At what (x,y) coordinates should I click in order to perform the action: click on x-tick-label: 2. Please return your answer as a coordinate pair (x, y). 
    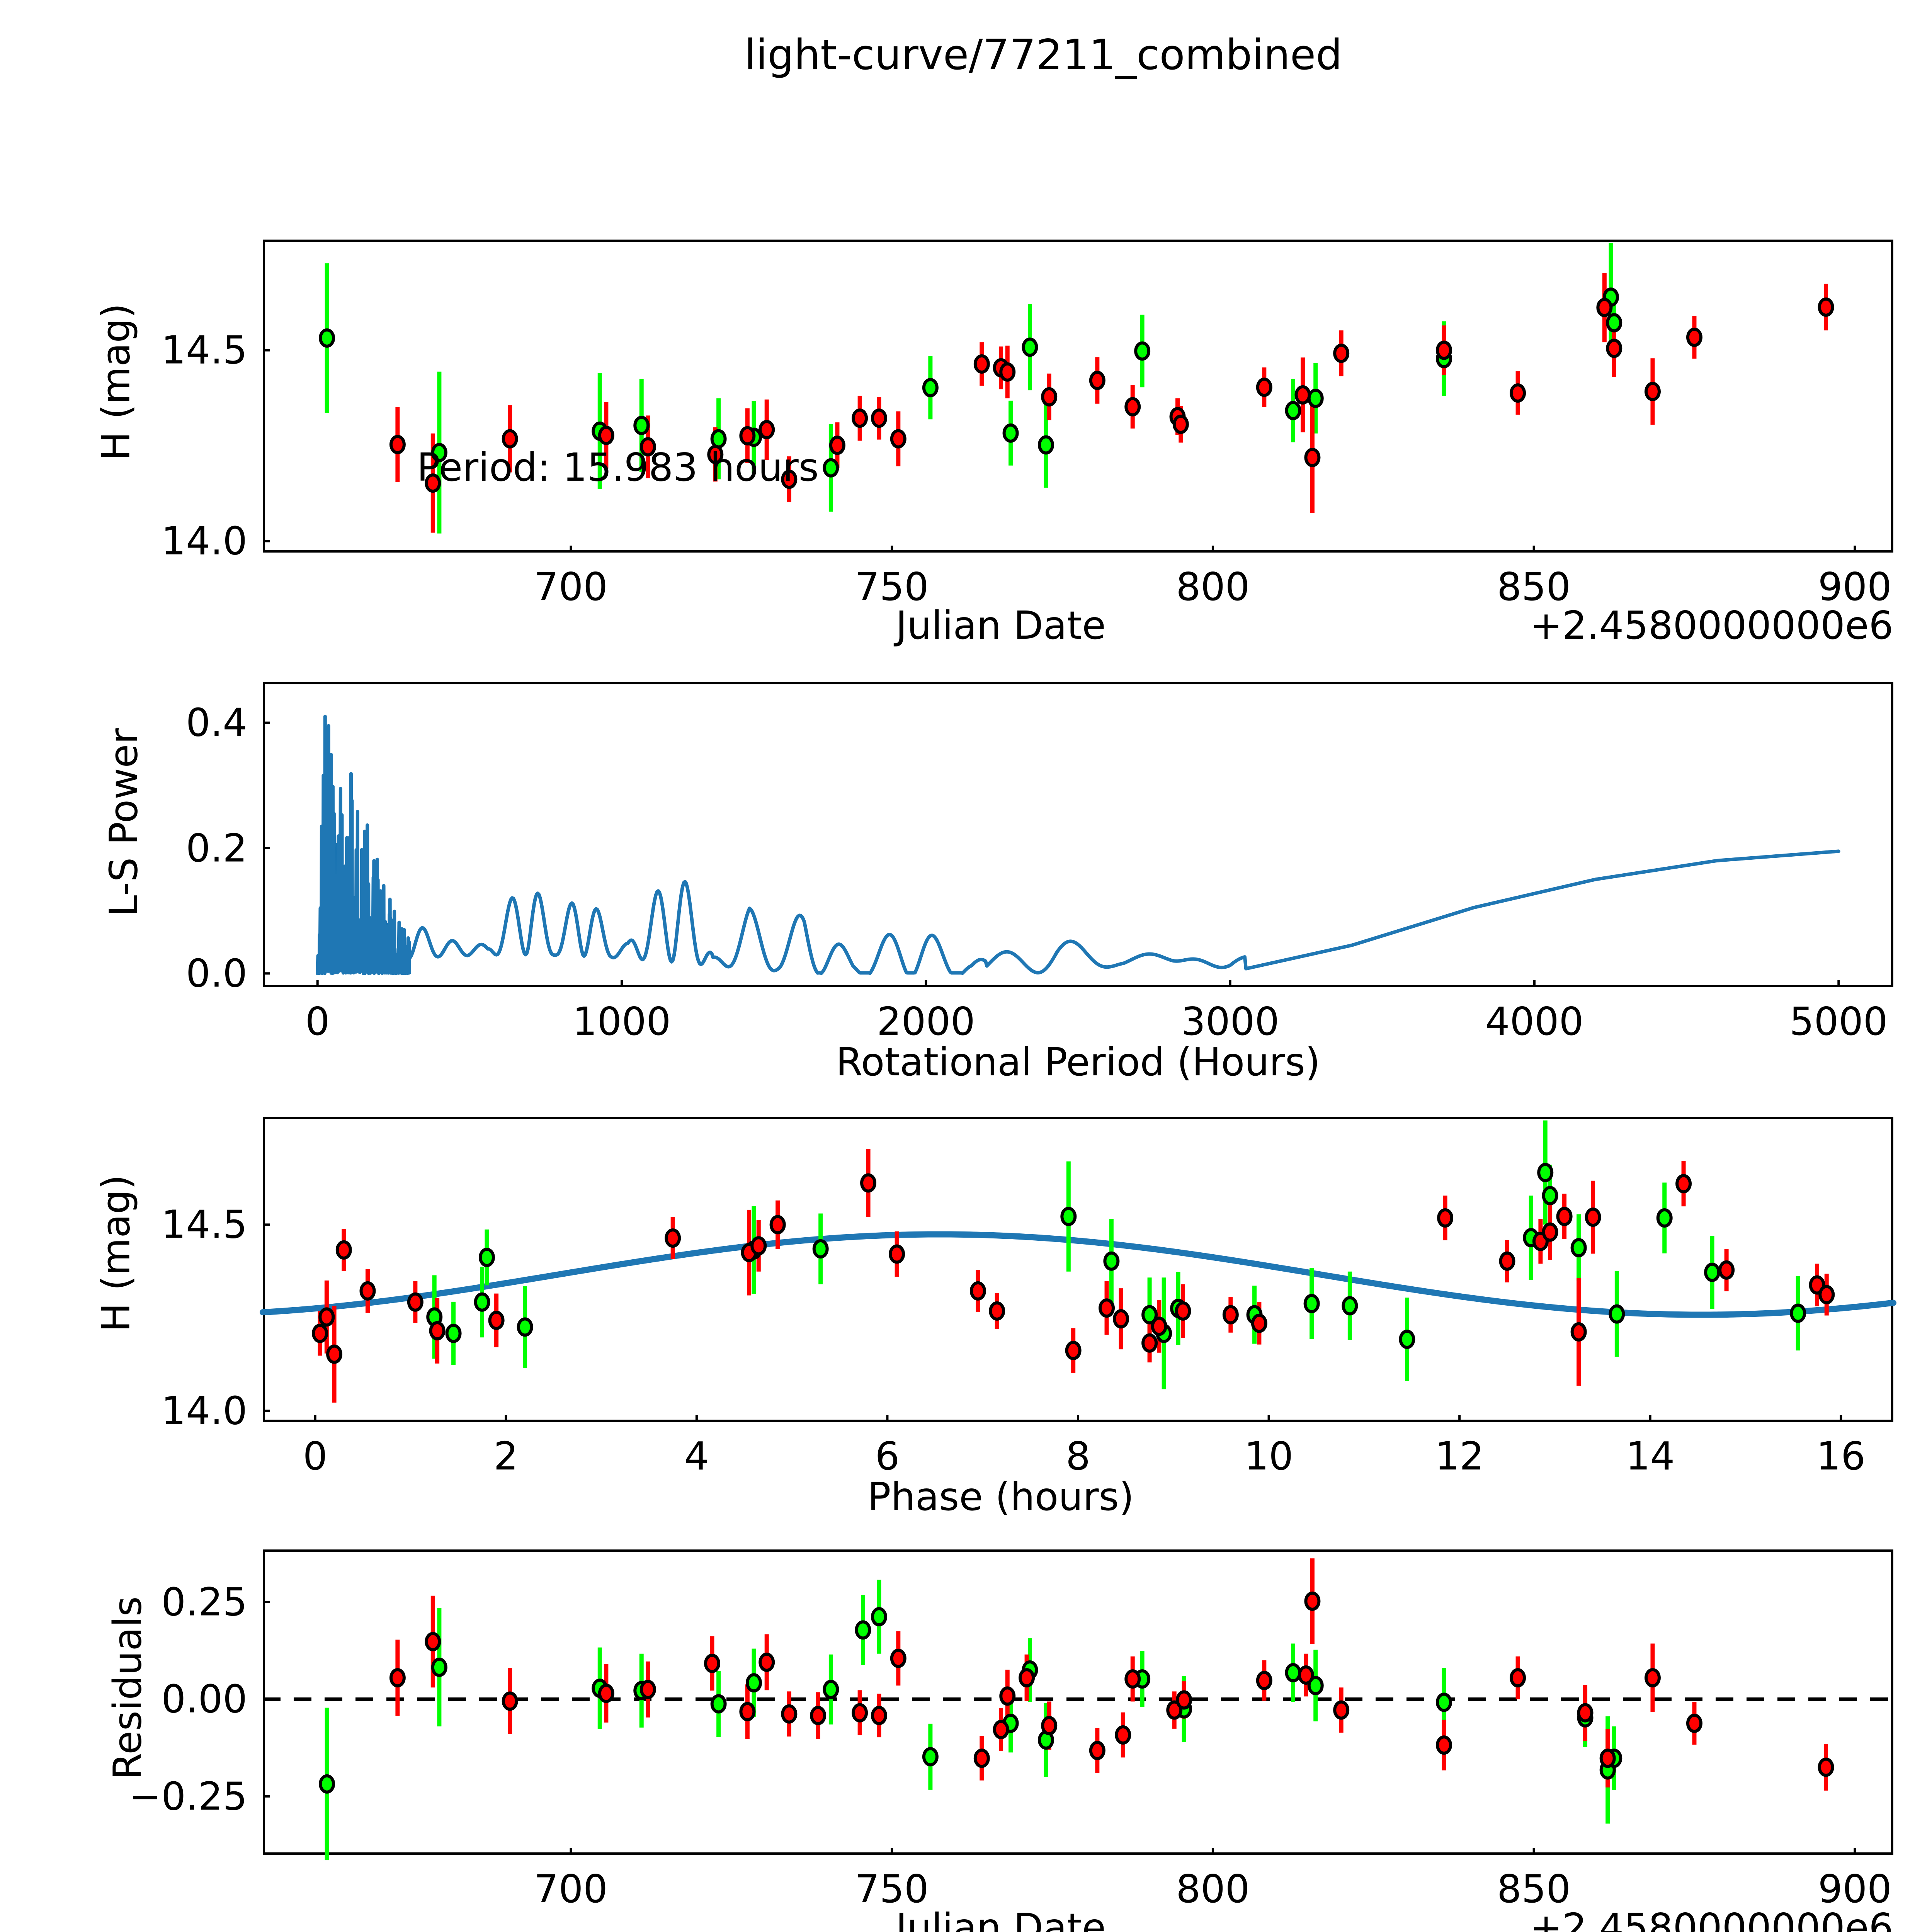
    Looking at the image, I should click on (506, 1456).